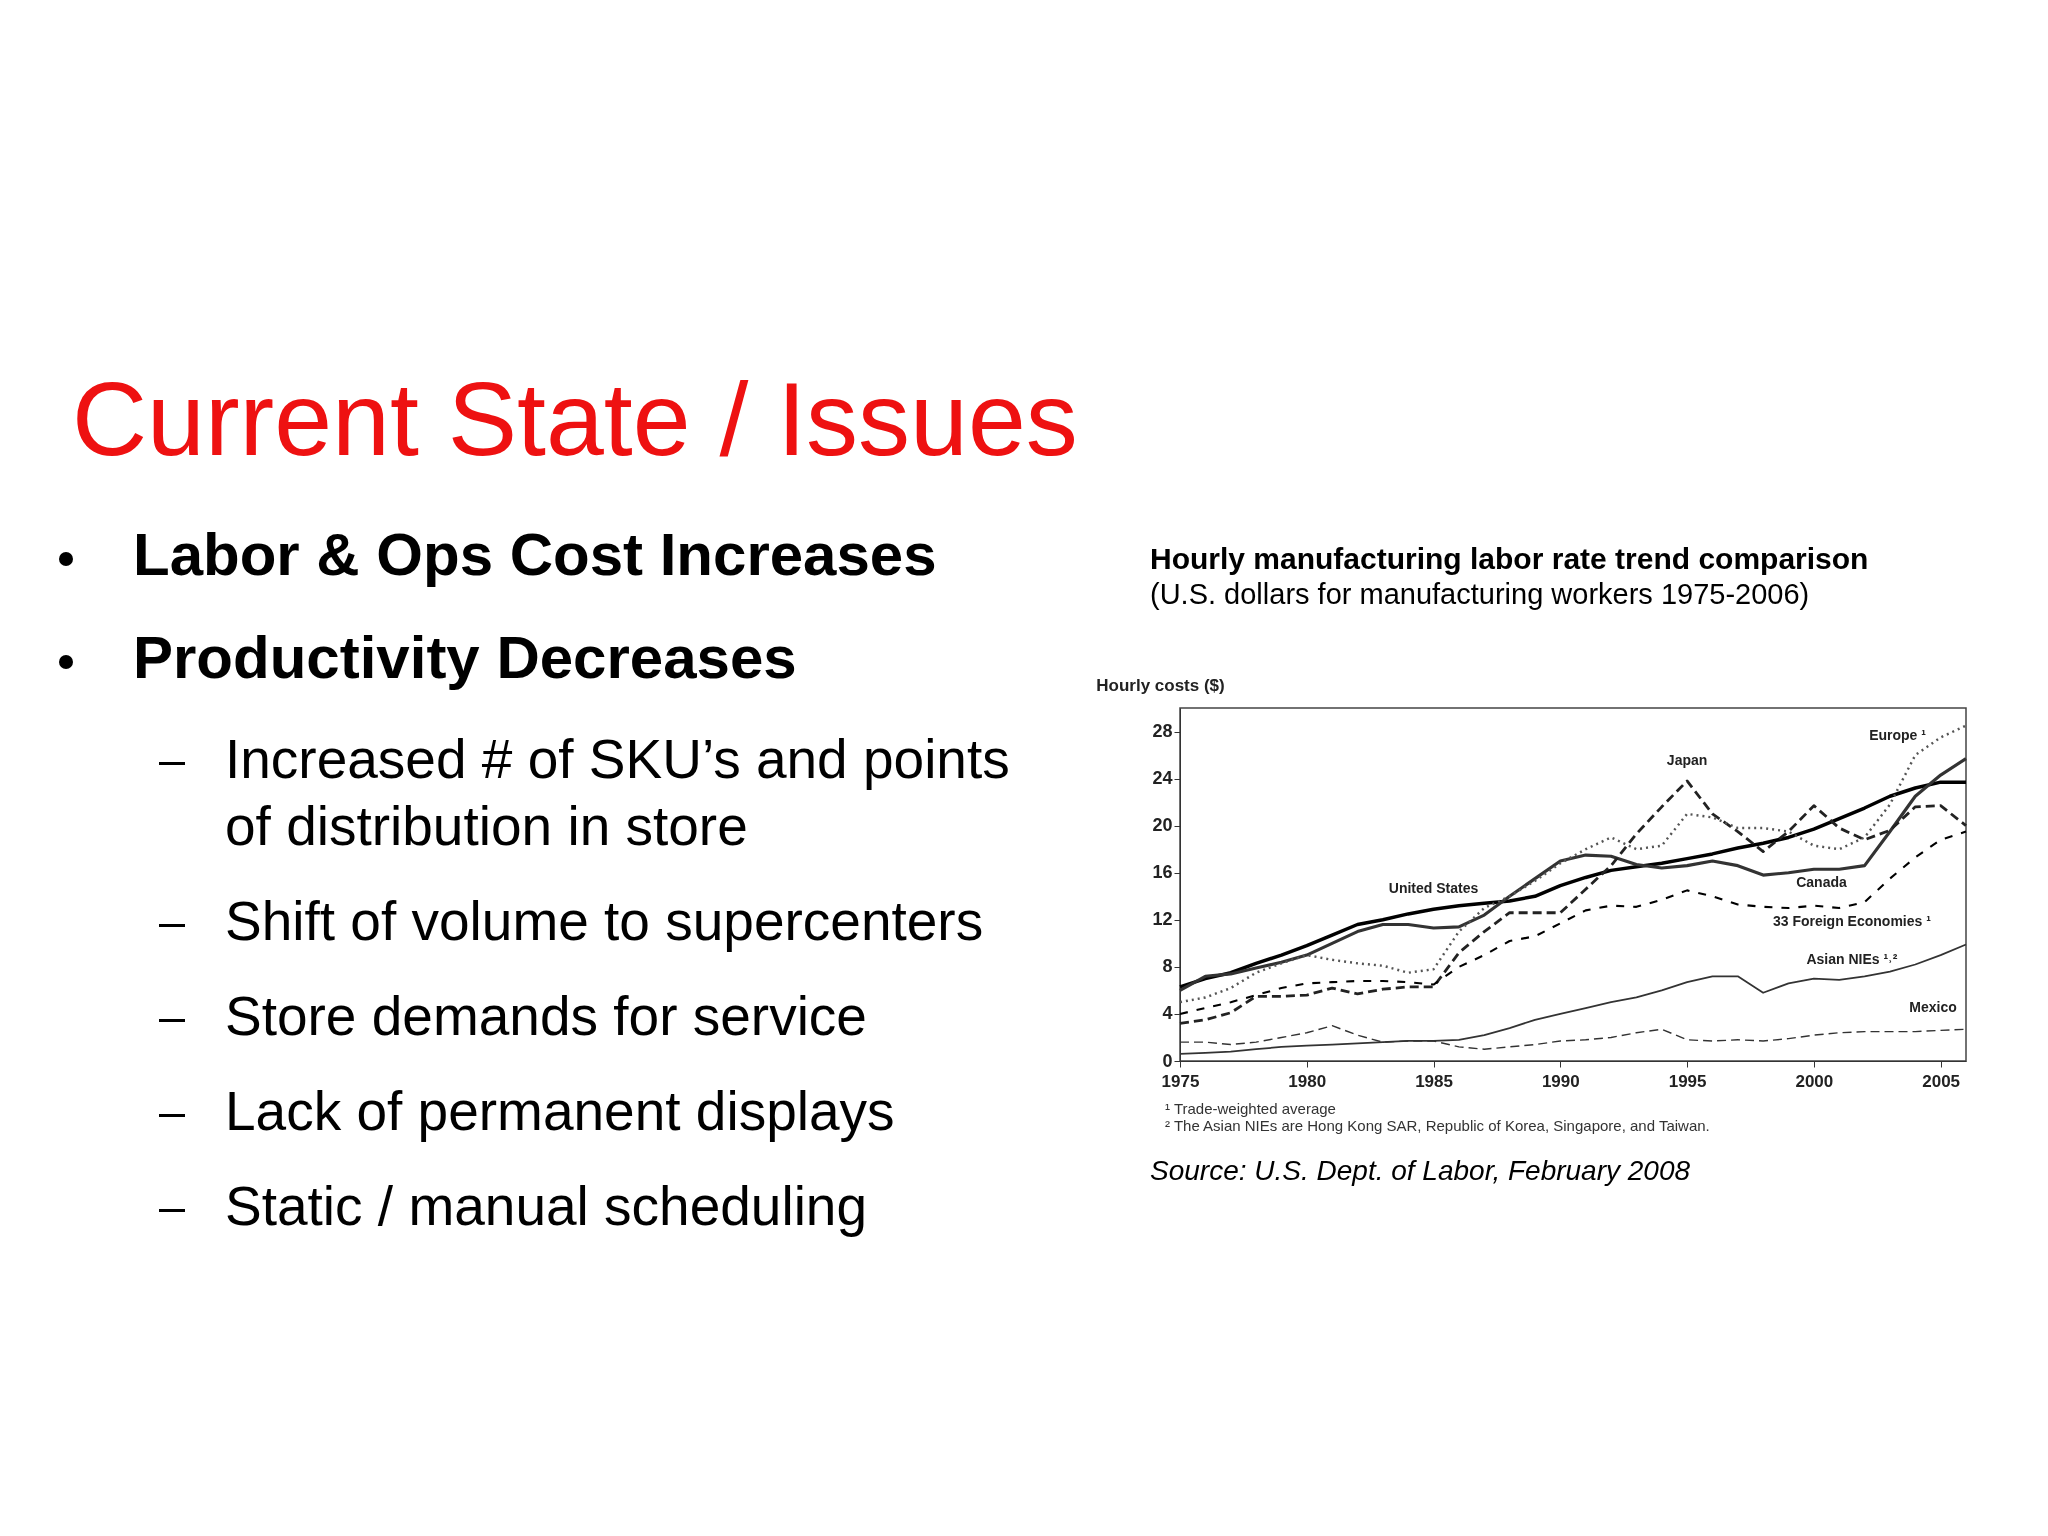 This screenshot has height=1536, width=2048. Describe the element at coordinates (465, 657) in the screenshot. I see `text: Productivity Decreases` at that location.